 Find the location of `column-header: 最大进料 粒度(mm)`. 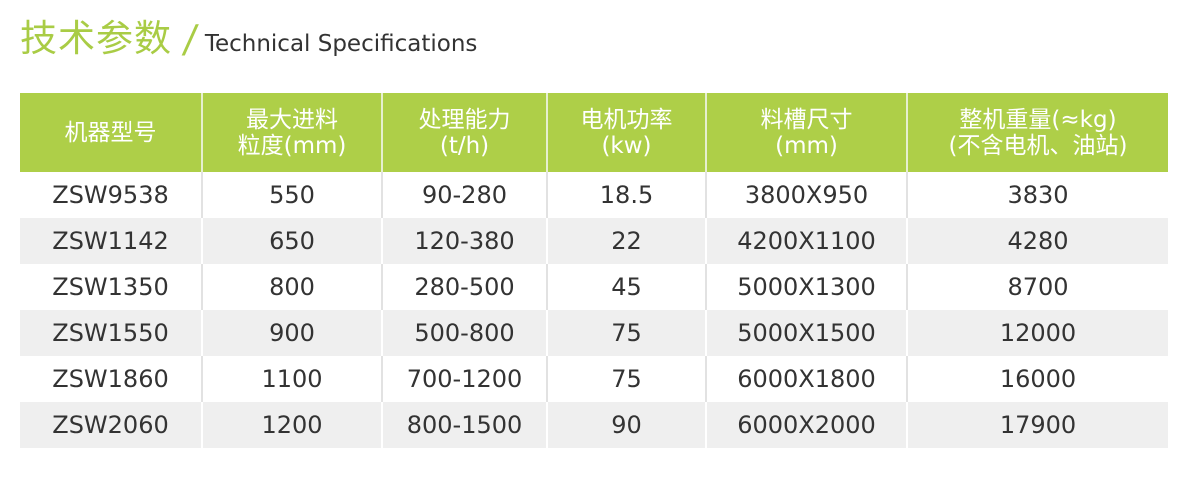

column-header: 最大进料 粒度(mm) is located at coordinates (292, 132).